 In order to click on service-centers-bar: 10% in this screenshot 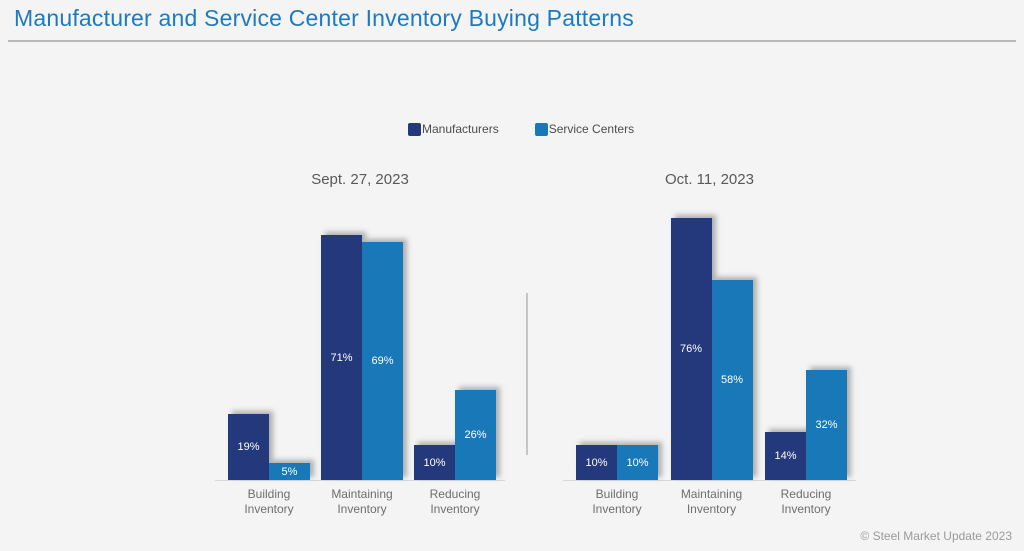, I will do `click(637, 462)`.